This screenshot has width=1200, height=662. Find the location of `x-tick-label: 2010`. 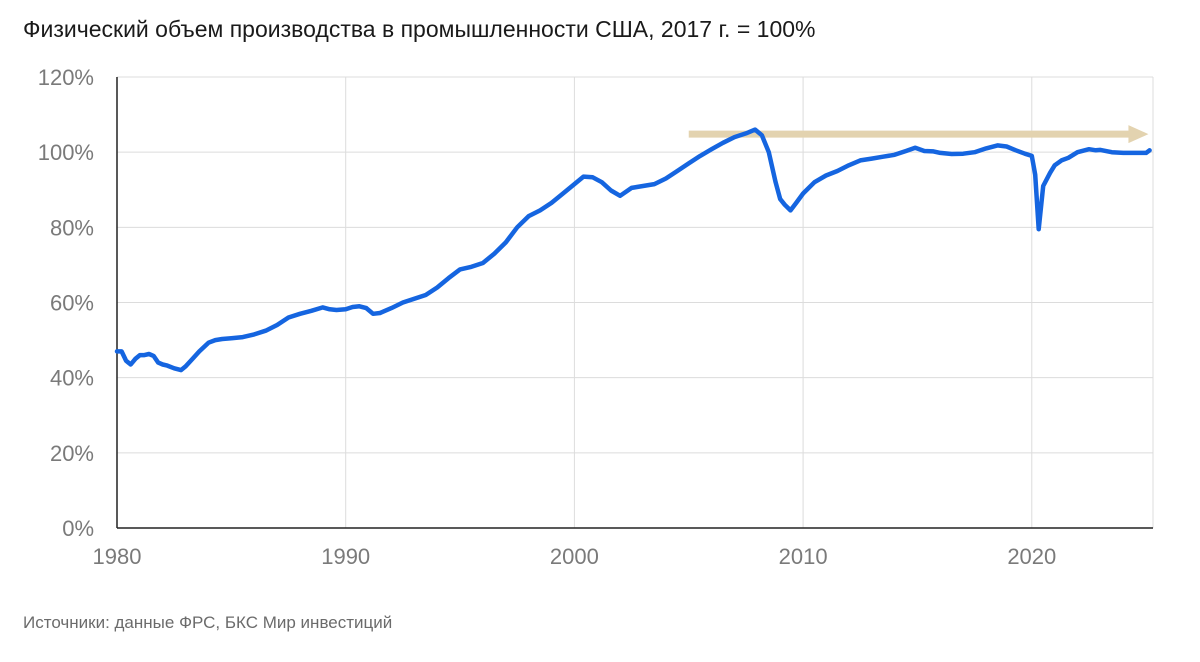

x-tick-label: 2010 is located at coordinates (803, 556).